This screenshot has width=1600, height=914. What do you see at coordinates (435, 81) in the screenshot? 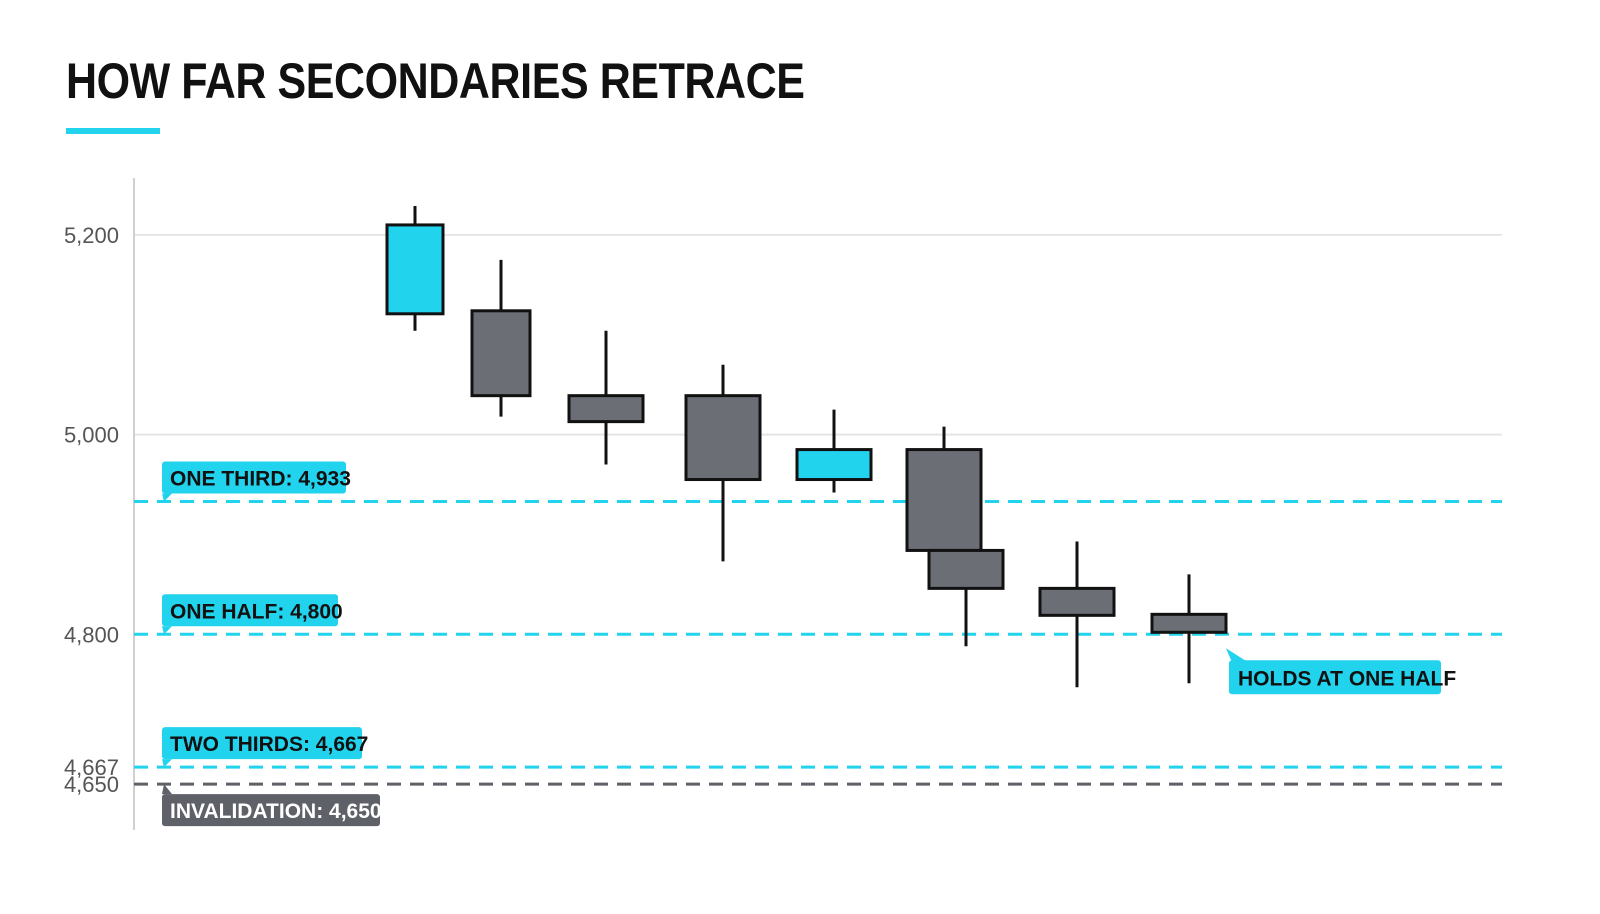
I see `chart-title: HOW FAR SECONDARIES RETRACE` at bounding box center [435, 81].